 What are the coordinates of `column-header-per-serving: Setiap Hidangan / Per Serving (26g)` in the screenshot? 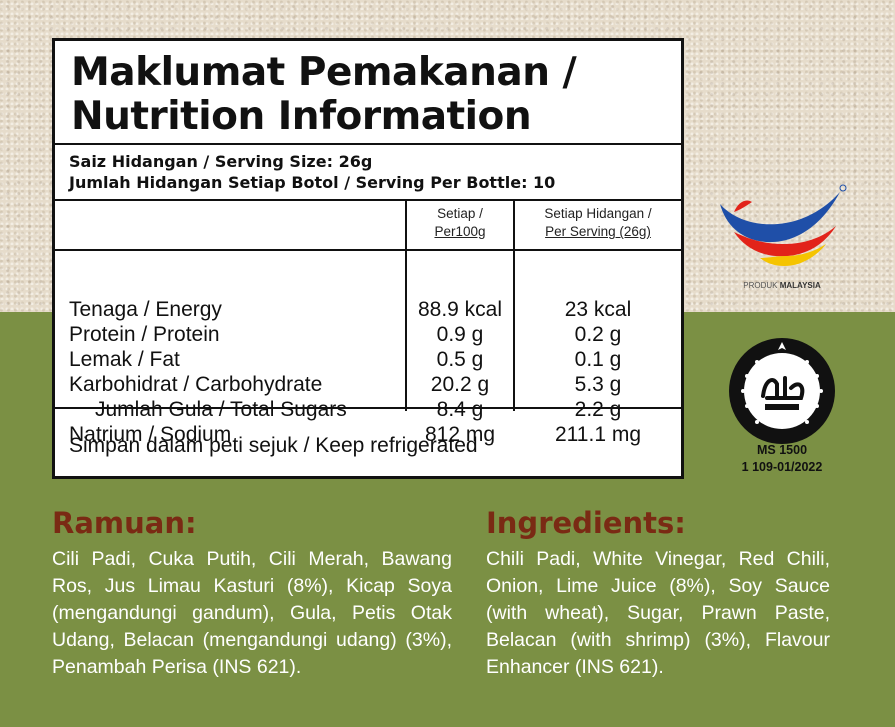 It's located at (598, 223).